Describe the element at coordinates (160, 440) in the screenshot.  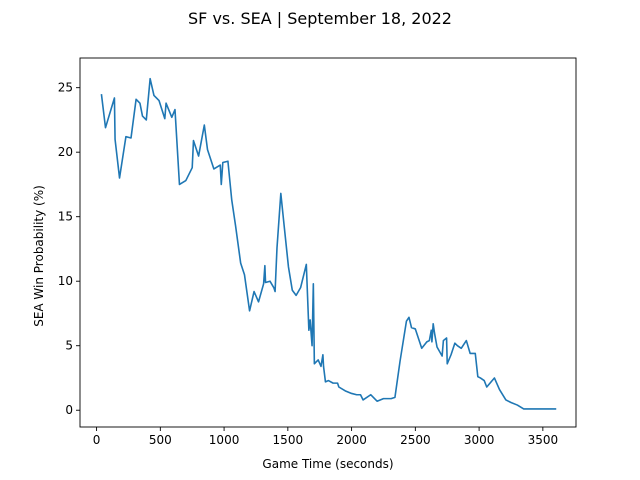
I see `x-tick-label: 500` at that location.